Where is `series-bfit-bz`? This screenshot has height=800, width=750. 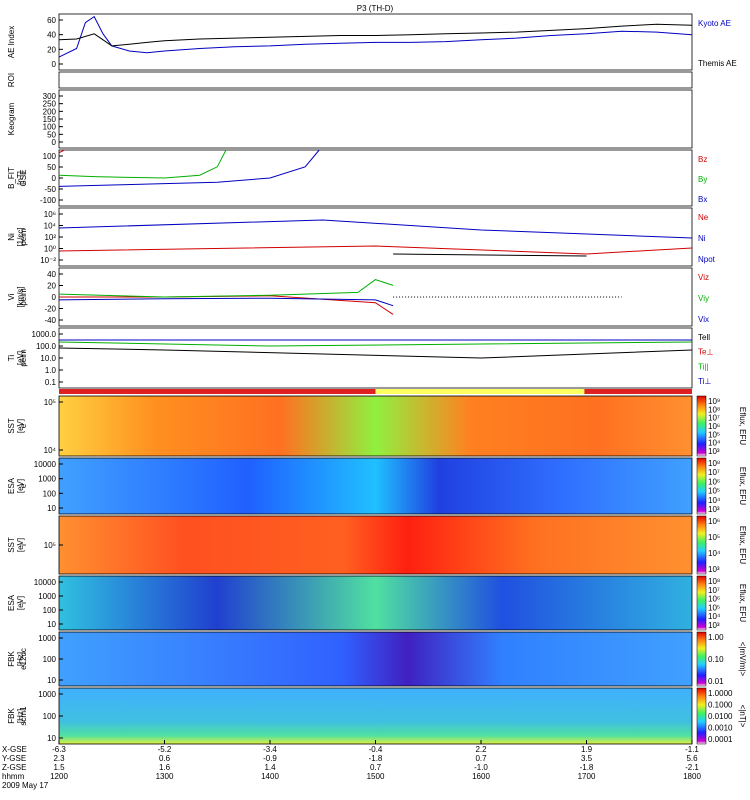 series-bfit-bz is located at coordinates (61, 151).